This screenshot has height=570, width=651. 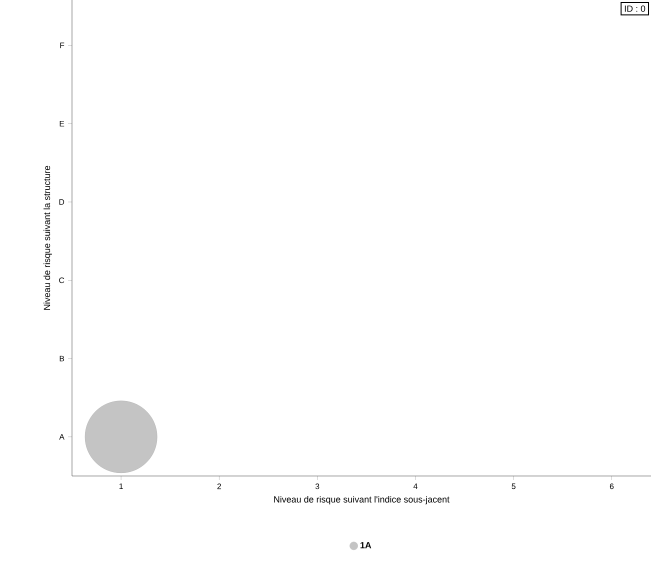 I want to click on legend-label: 1A, so click(x=366, y=545).